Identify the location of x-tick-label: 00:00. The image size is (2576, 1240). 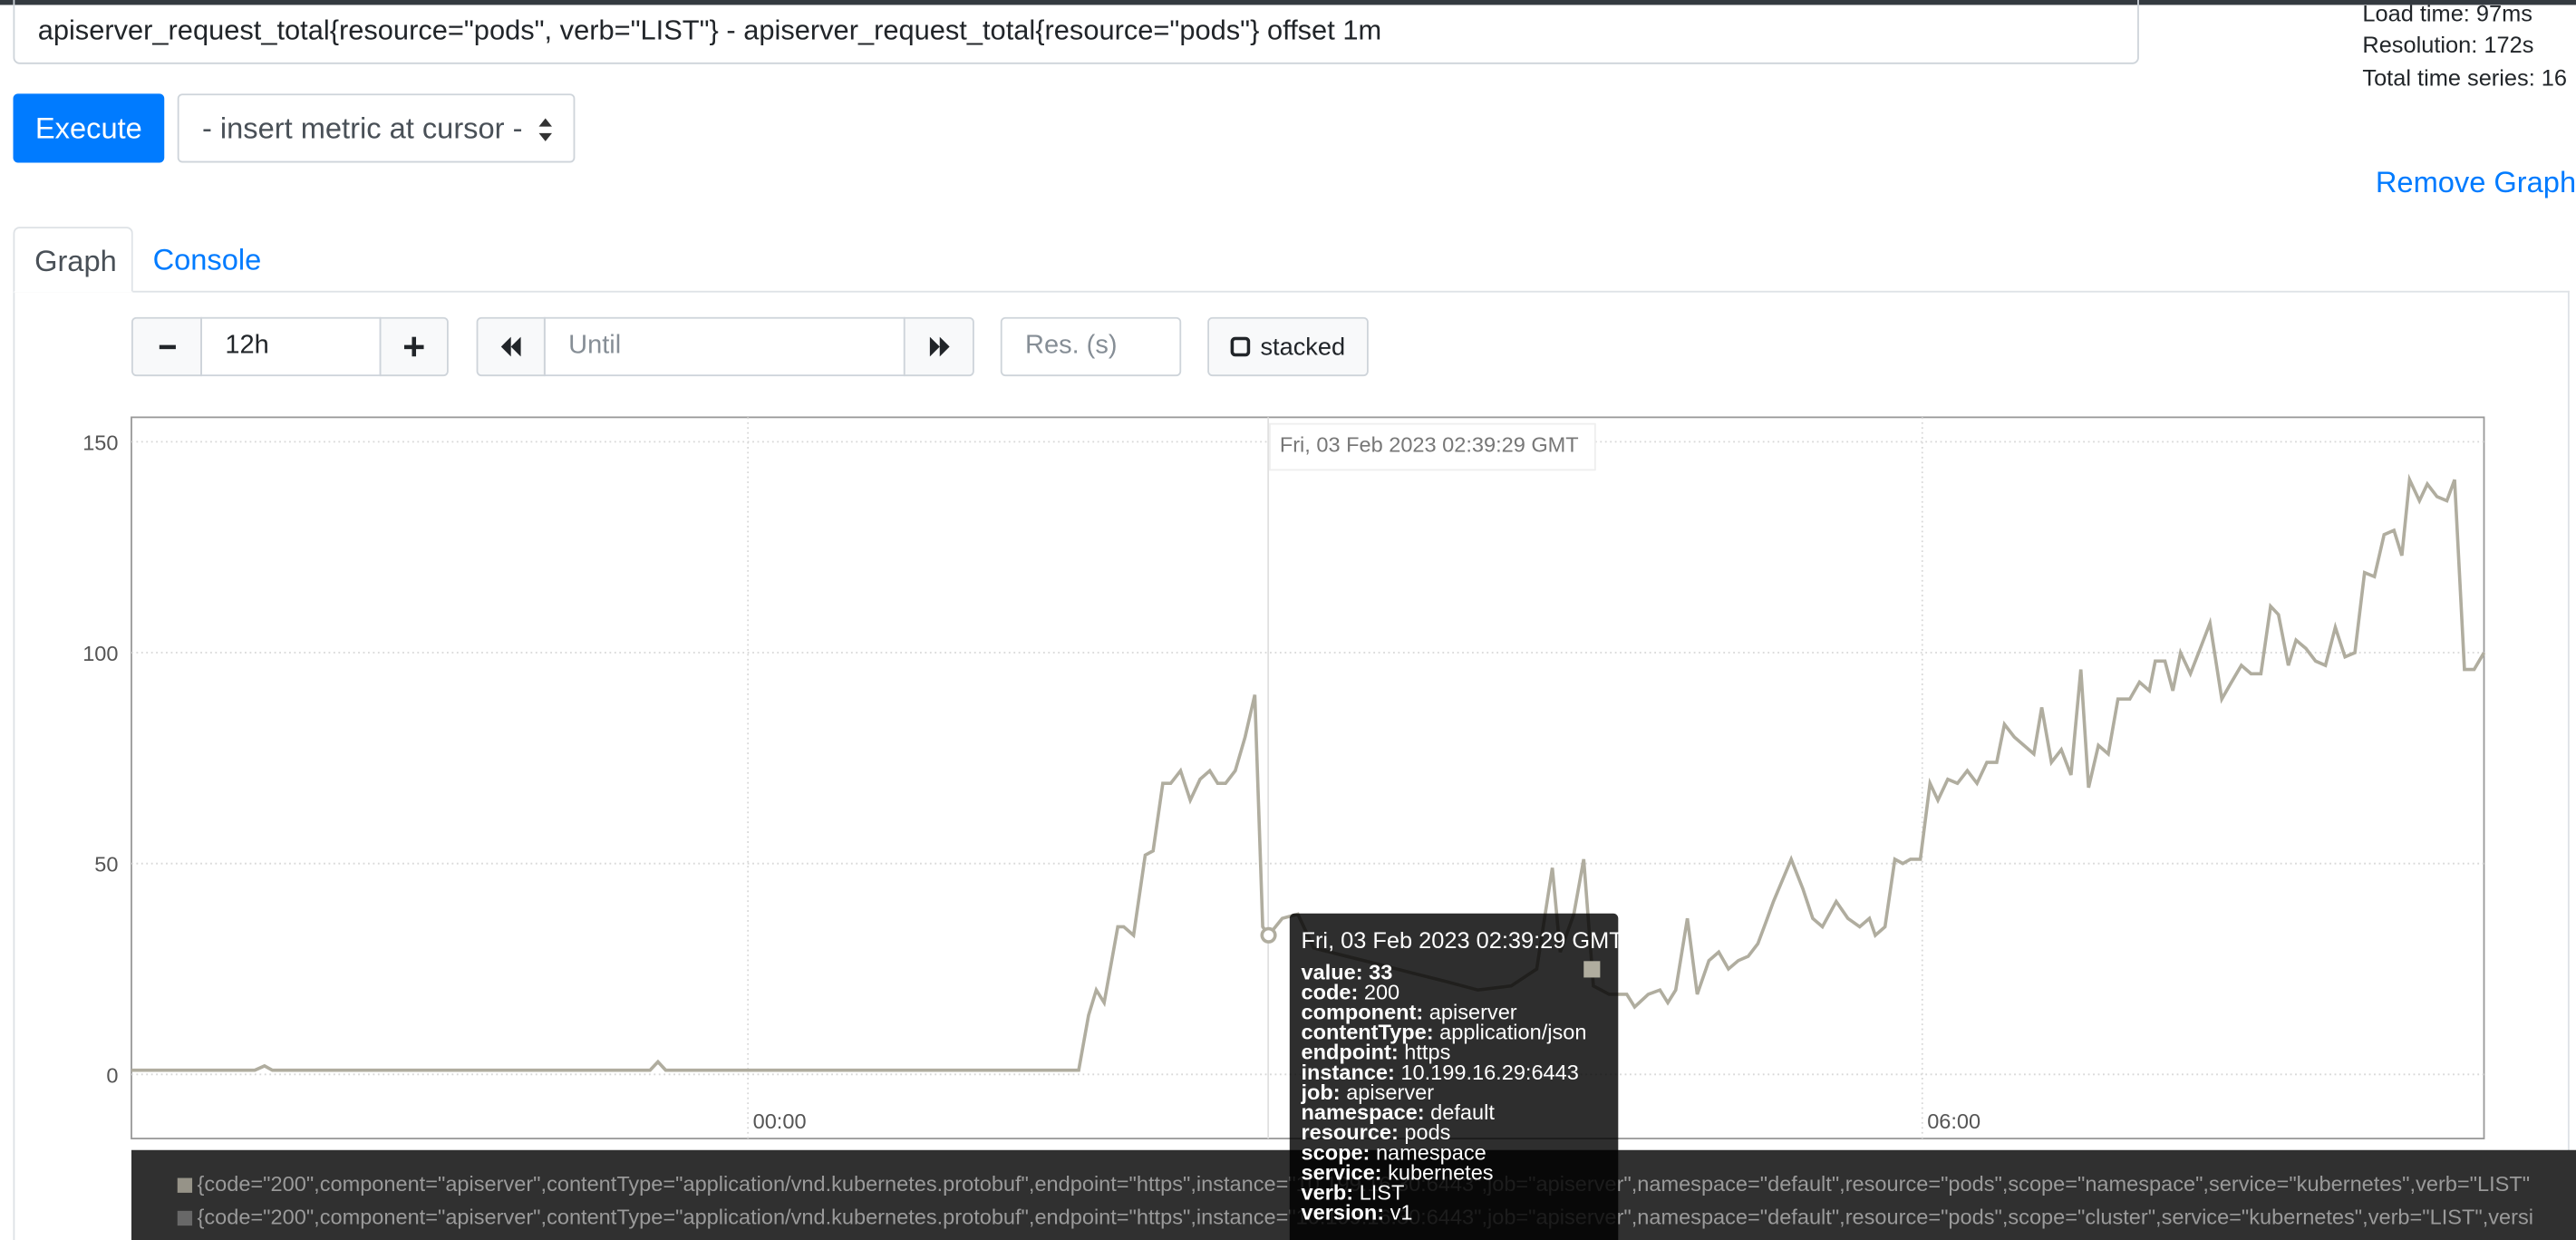
(780, 1121).